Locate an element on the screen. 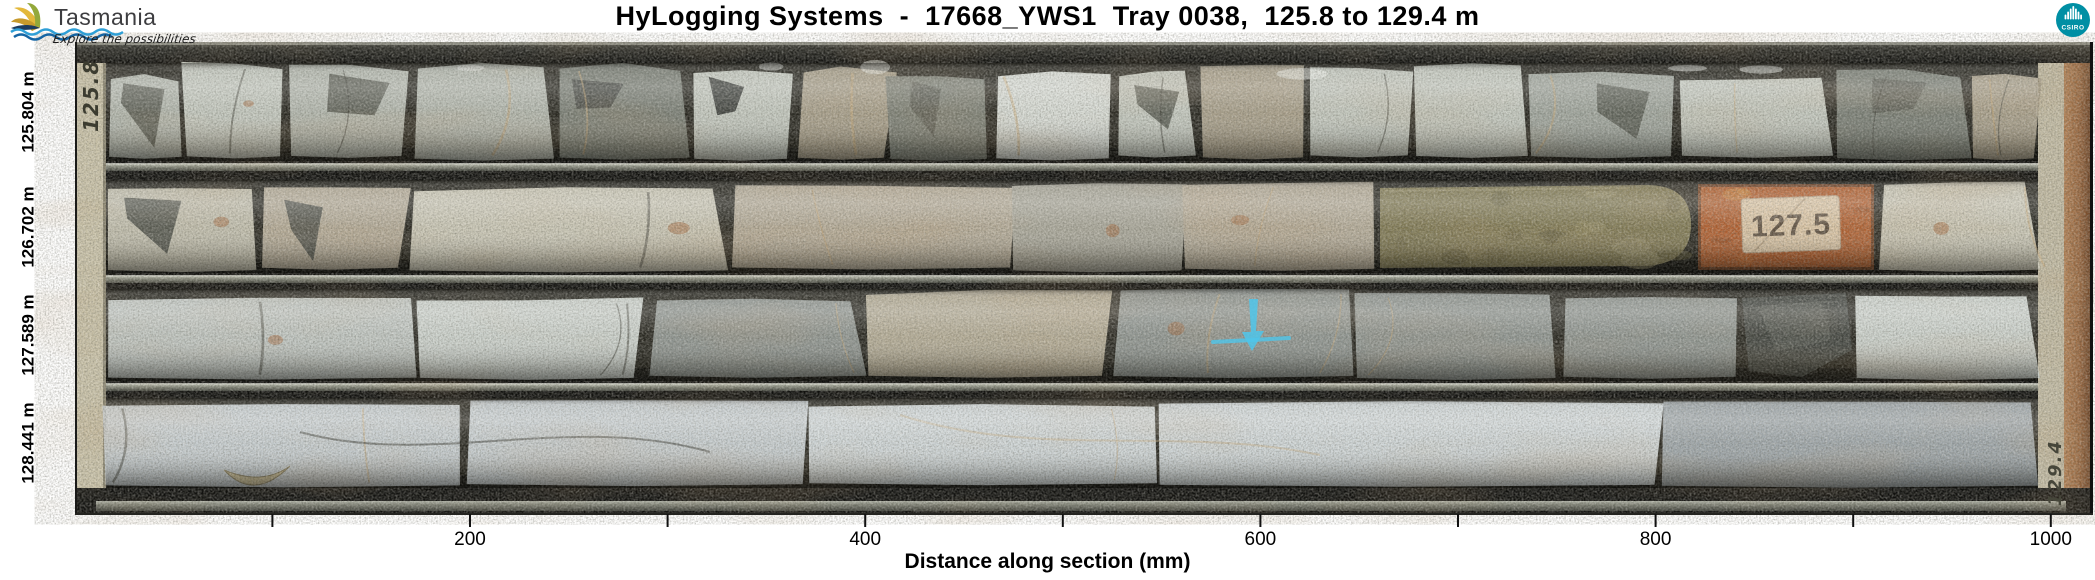  depth-label-text: 125.804 m is located at coordinates (29, 112).